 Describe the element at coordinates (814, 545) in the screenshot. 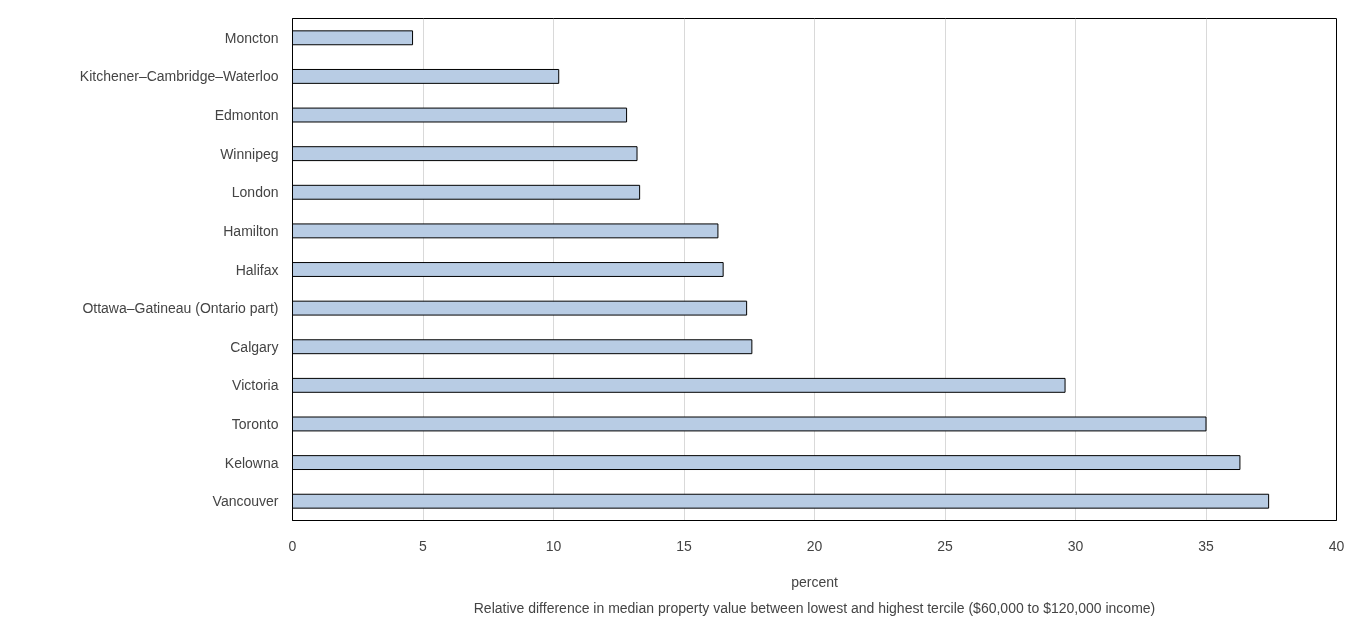

I see `x-tick-label: 20` at that location.